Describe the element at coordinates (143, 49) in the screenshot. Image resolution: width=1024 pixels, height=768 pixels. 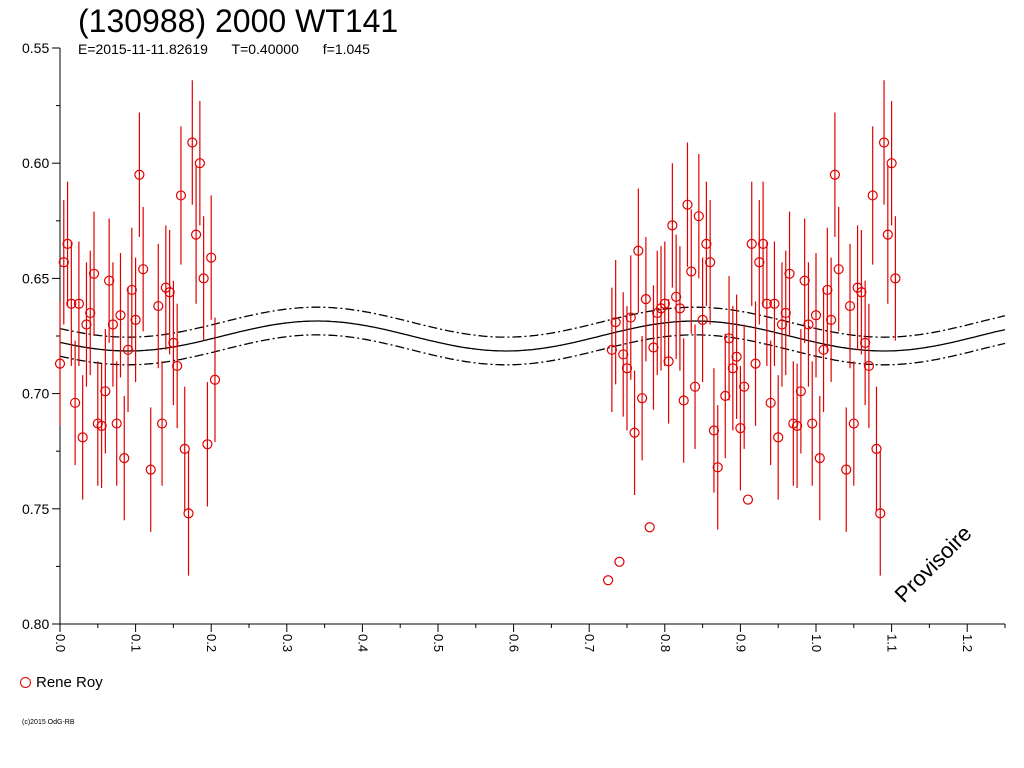
I see `epoch-label: E=2015-11-11.82619` at that location.